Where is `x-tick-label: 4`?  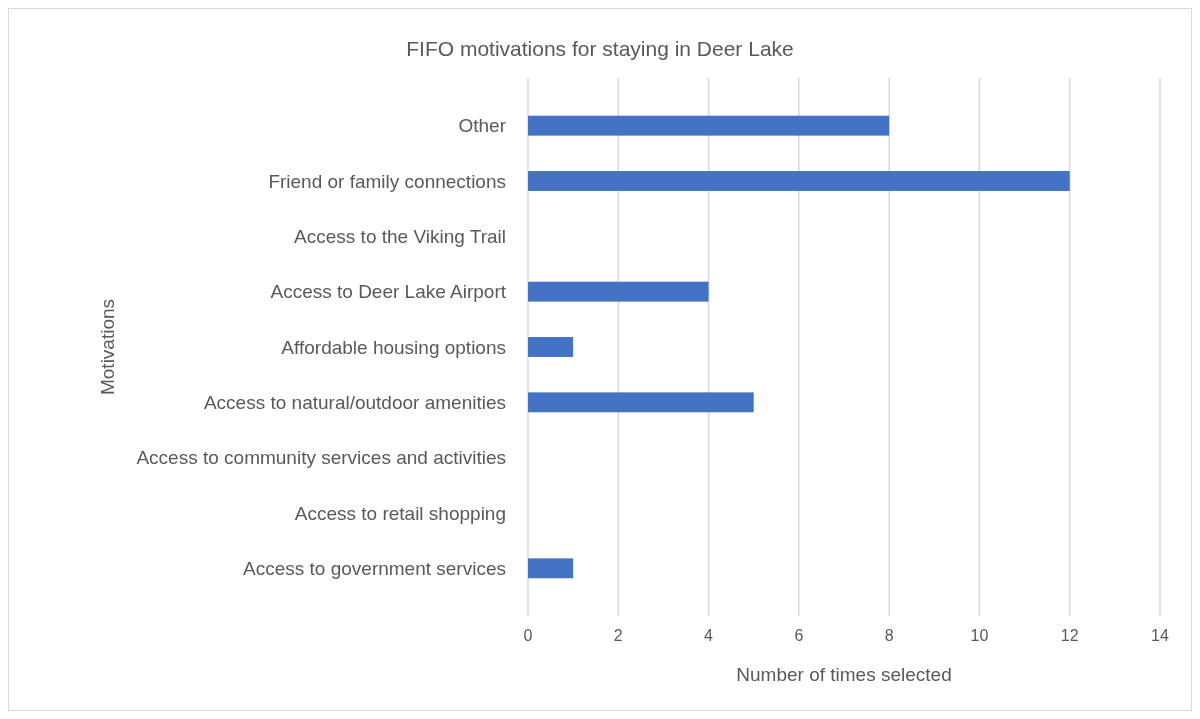
x-tick-label: 4 is located at coordinates (709, 635).